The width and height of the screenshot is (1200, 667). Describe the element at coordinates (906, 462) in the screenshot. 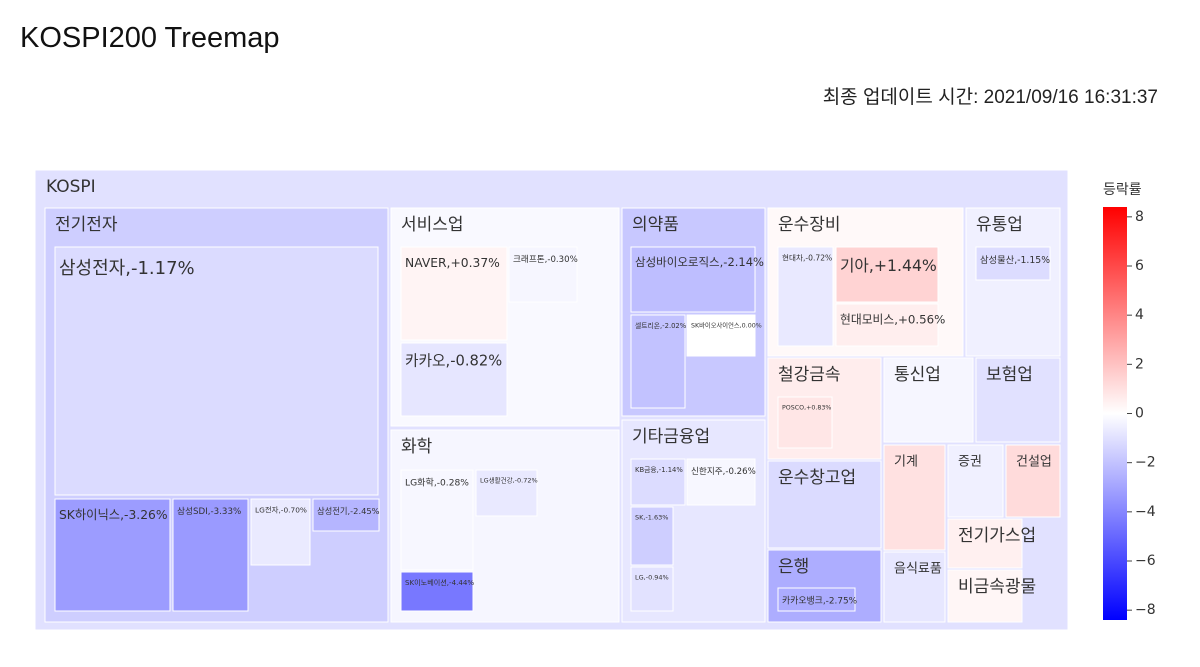

I see `sector-label: 기계` at that location.